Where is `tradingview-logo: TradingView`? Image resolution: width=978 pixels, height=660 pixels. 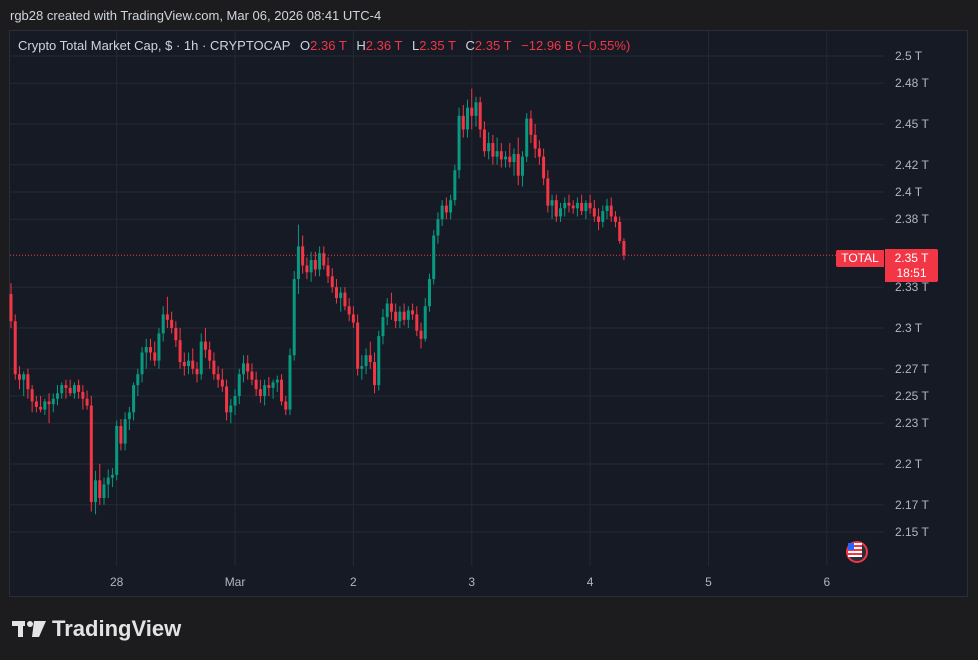 tradingview-logo: TradingView is located at coordinates (96, 629).